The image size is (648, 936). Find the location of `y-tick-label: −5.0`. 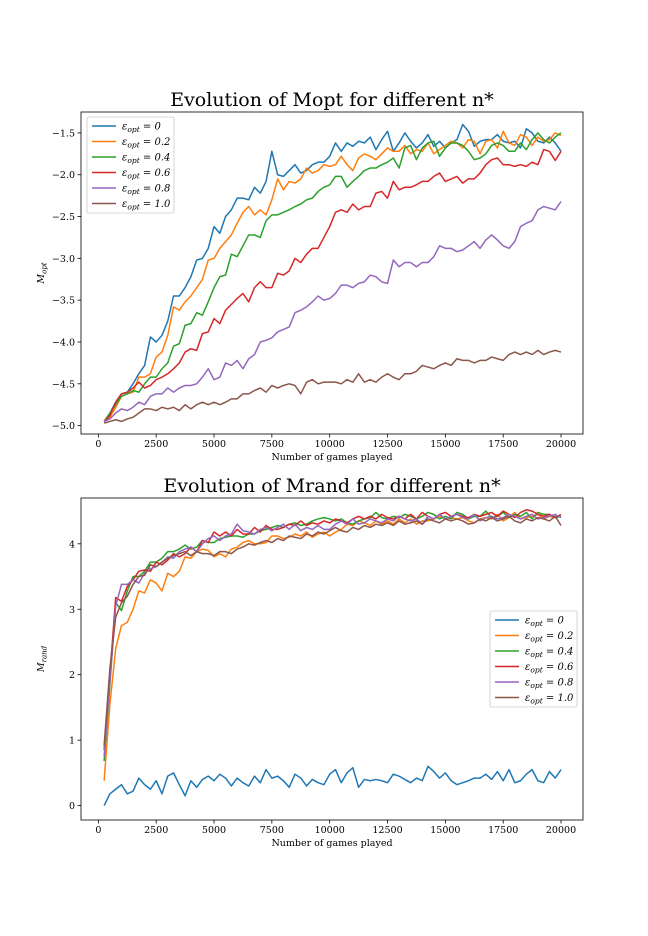

y-tick-label: −5.0 is located at coordinates (63, 426).